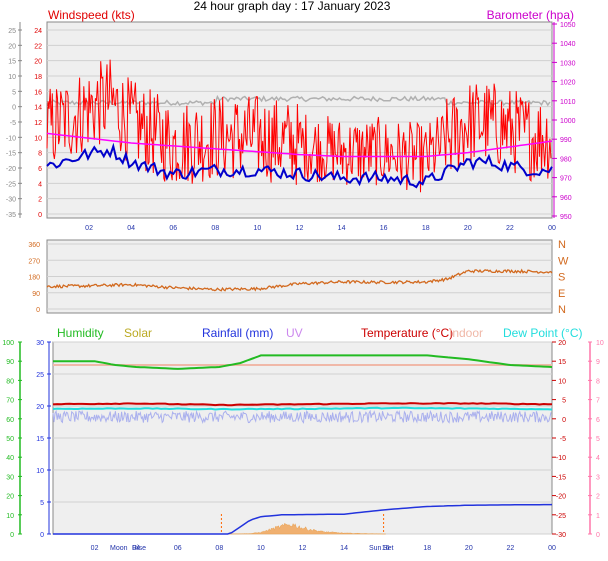 This screenshot has width=608, height=561. I want to click on panel1-right-tick-label: 950, so click(566, 217).